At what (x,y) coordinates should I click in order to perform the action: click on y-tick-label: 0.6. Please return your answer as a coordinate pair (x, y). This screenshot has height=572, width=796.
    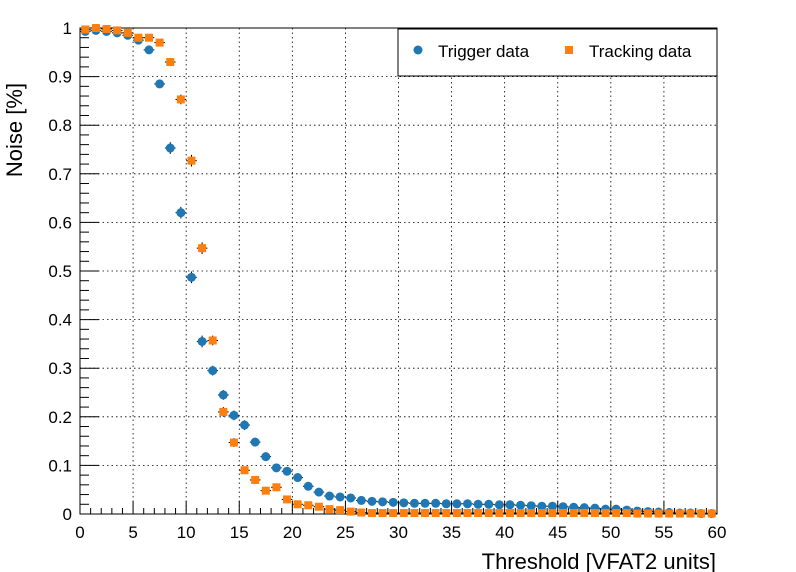
    Looking at the image, I should click on (60, 222).